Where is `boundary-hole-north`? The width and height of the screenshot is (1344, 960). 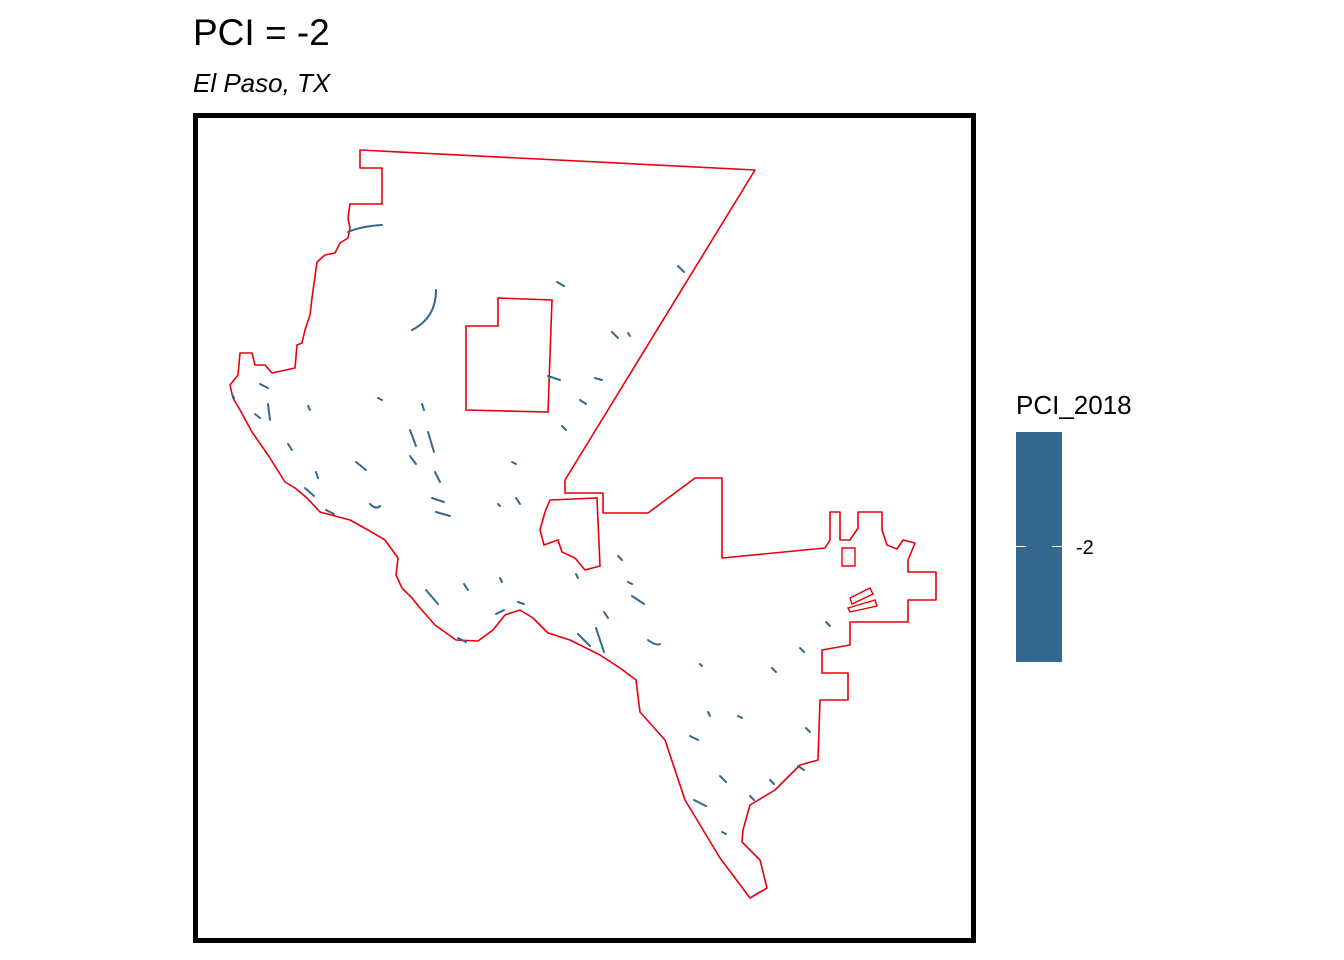 boundary-hole-north is located at coordinates (509, 355).